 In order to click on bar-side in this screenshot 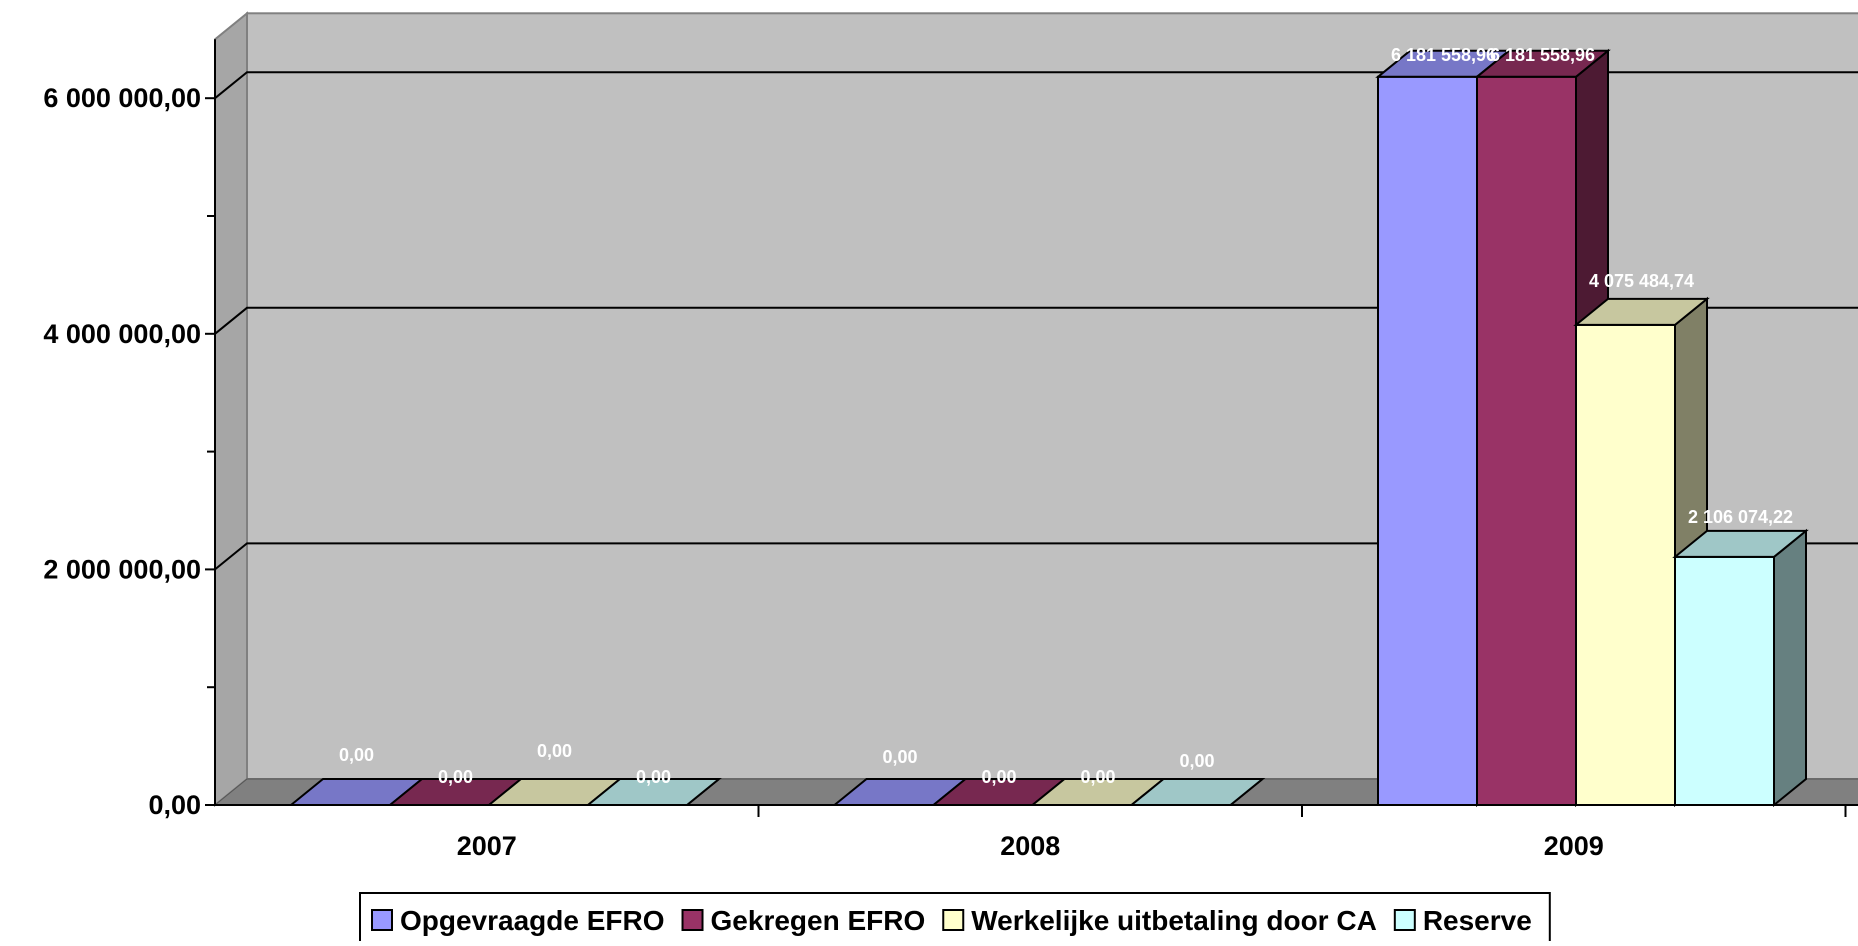, I will do `click(1790, 668)`.